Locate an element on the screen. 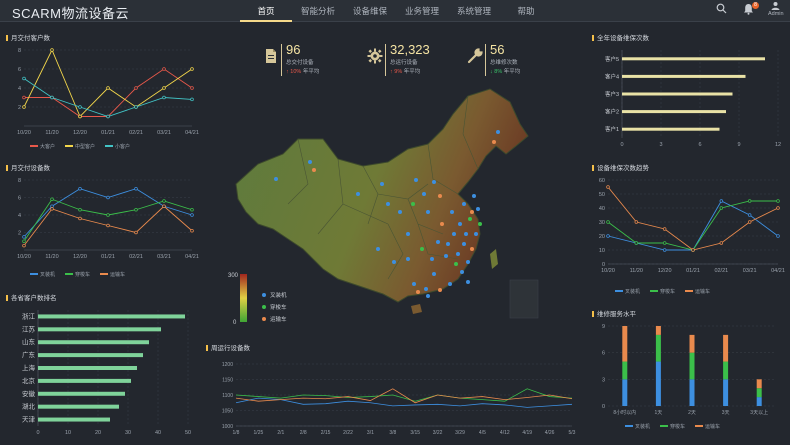  nav-analysis: 智能分析 is located at coordinates (317, 11).